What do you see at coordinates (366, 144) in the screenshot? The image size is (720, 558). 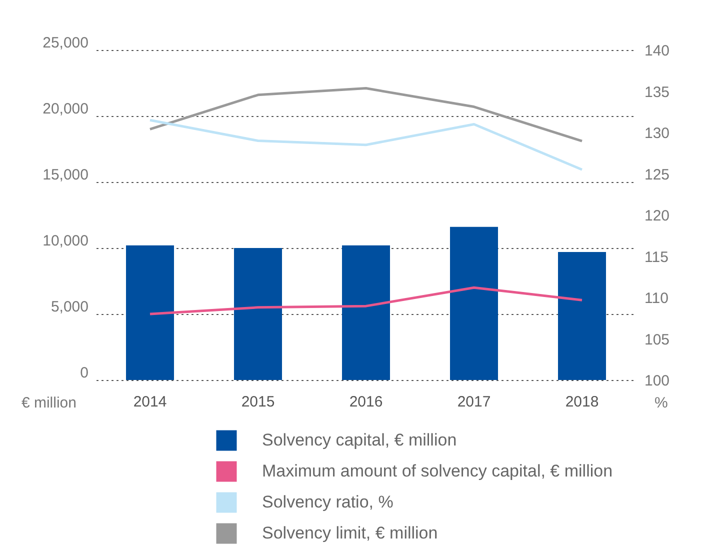 I see `line-series` at bounding box center [366, 144].